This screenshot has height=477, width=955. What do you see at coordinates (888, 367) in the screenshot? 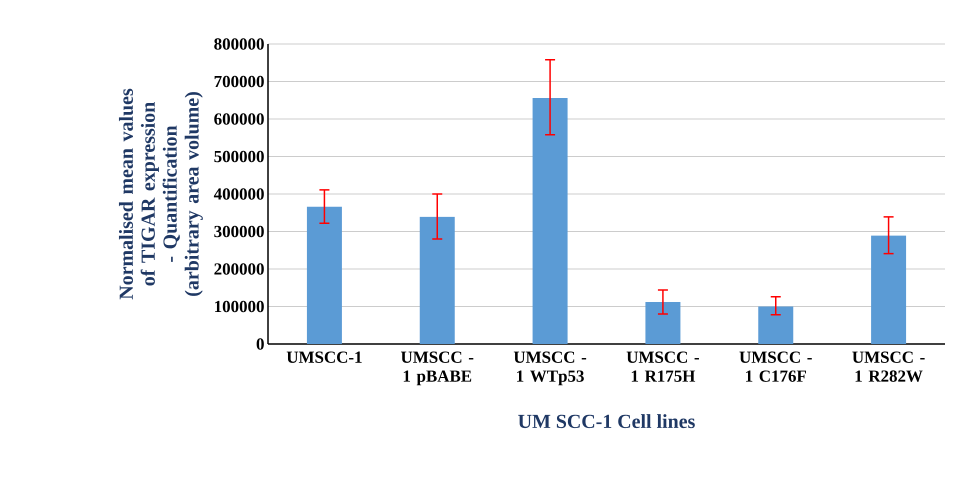
I see `x-tick-label: UMSCC - 1 R282W` at bounding box center [888, 367].